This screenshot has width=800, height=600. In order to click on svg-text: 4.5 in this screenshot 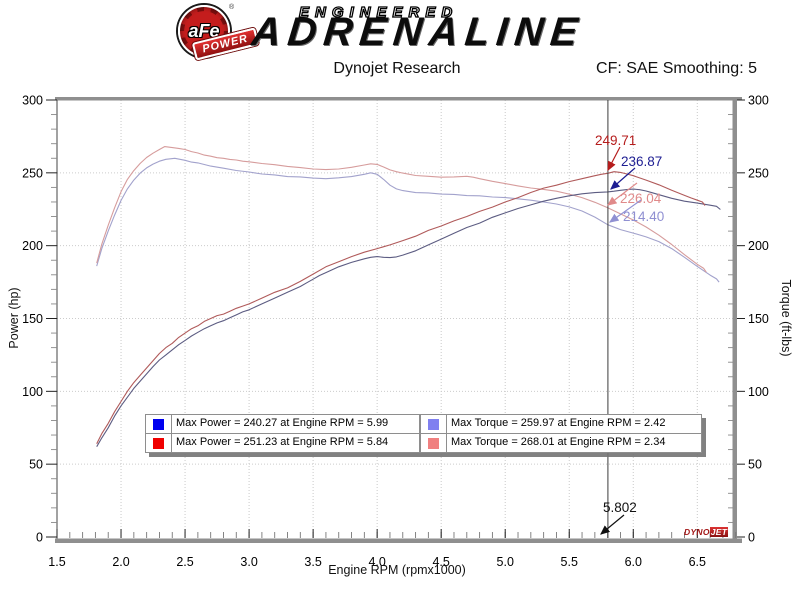, I will do `click(440, 562)`.